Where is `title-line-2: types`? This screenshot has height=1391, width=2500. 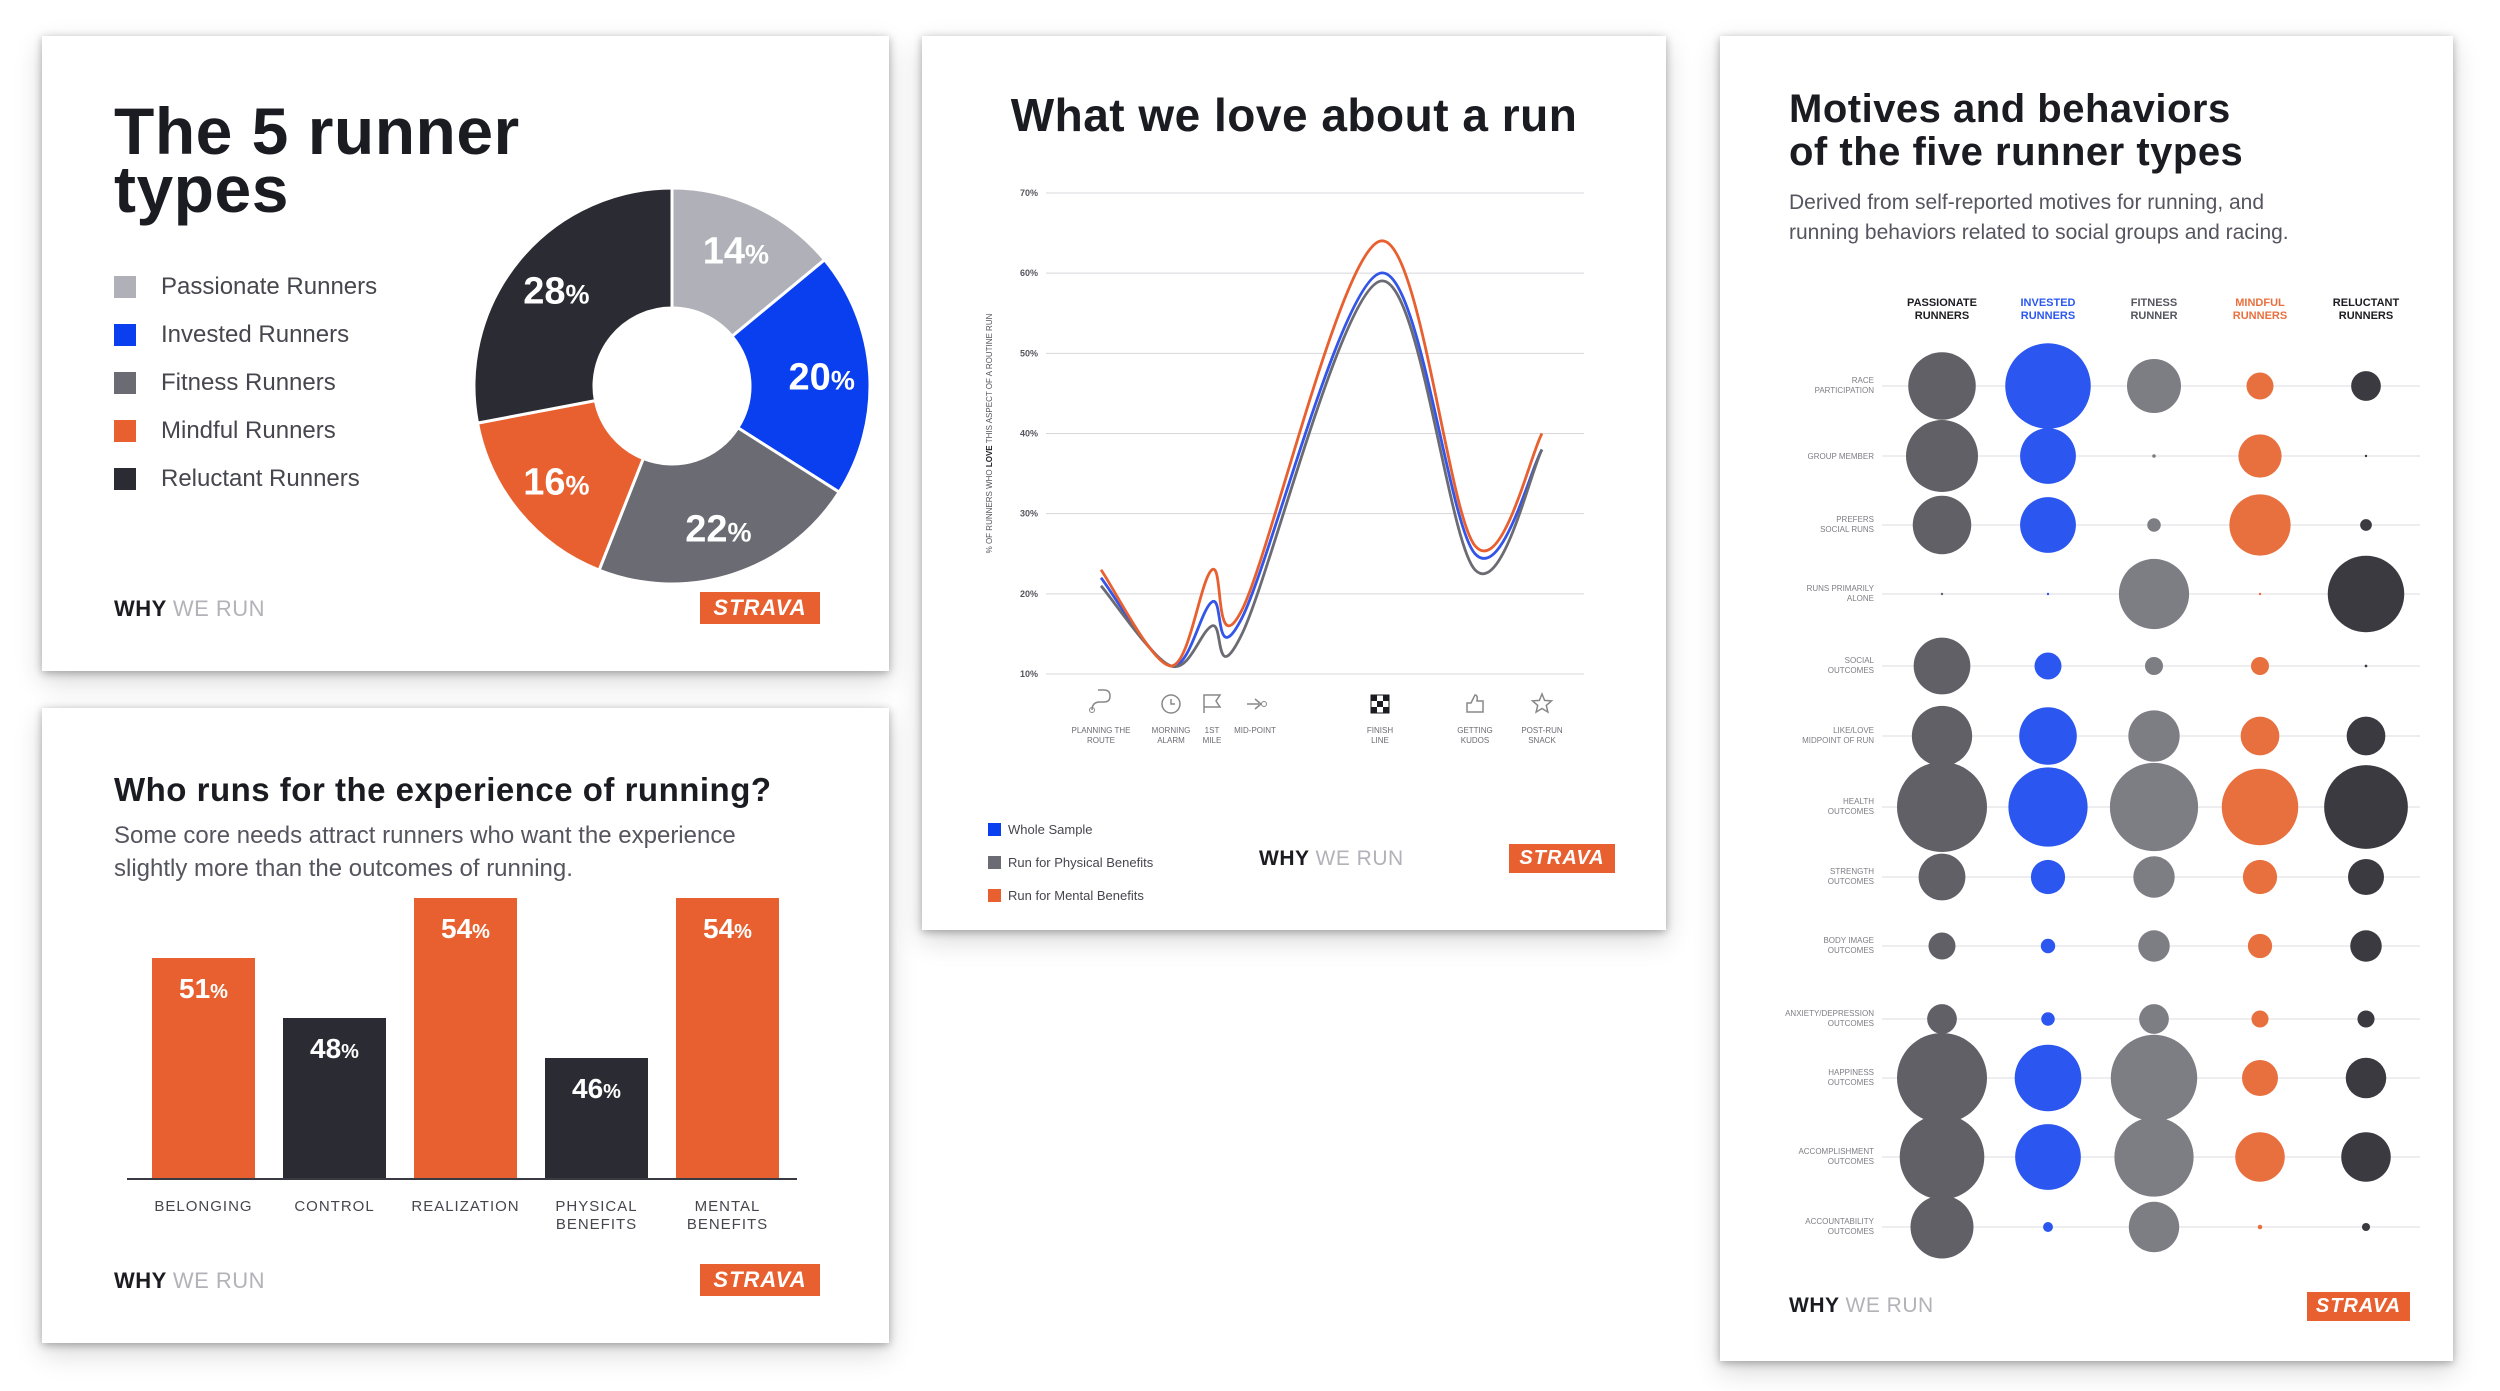
title-line-2: types is located at coordinates (201, 189).